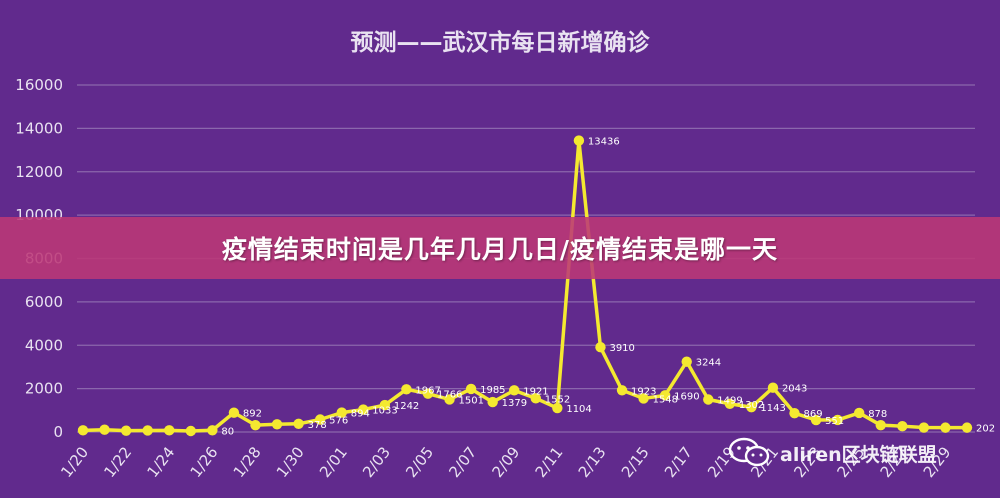 This screenshot has height=498, width=1000. What do you see at coordinates (39, 85) in the screenshot?
I see `y-tick-label: 16000` at bounding box center [39, 85].